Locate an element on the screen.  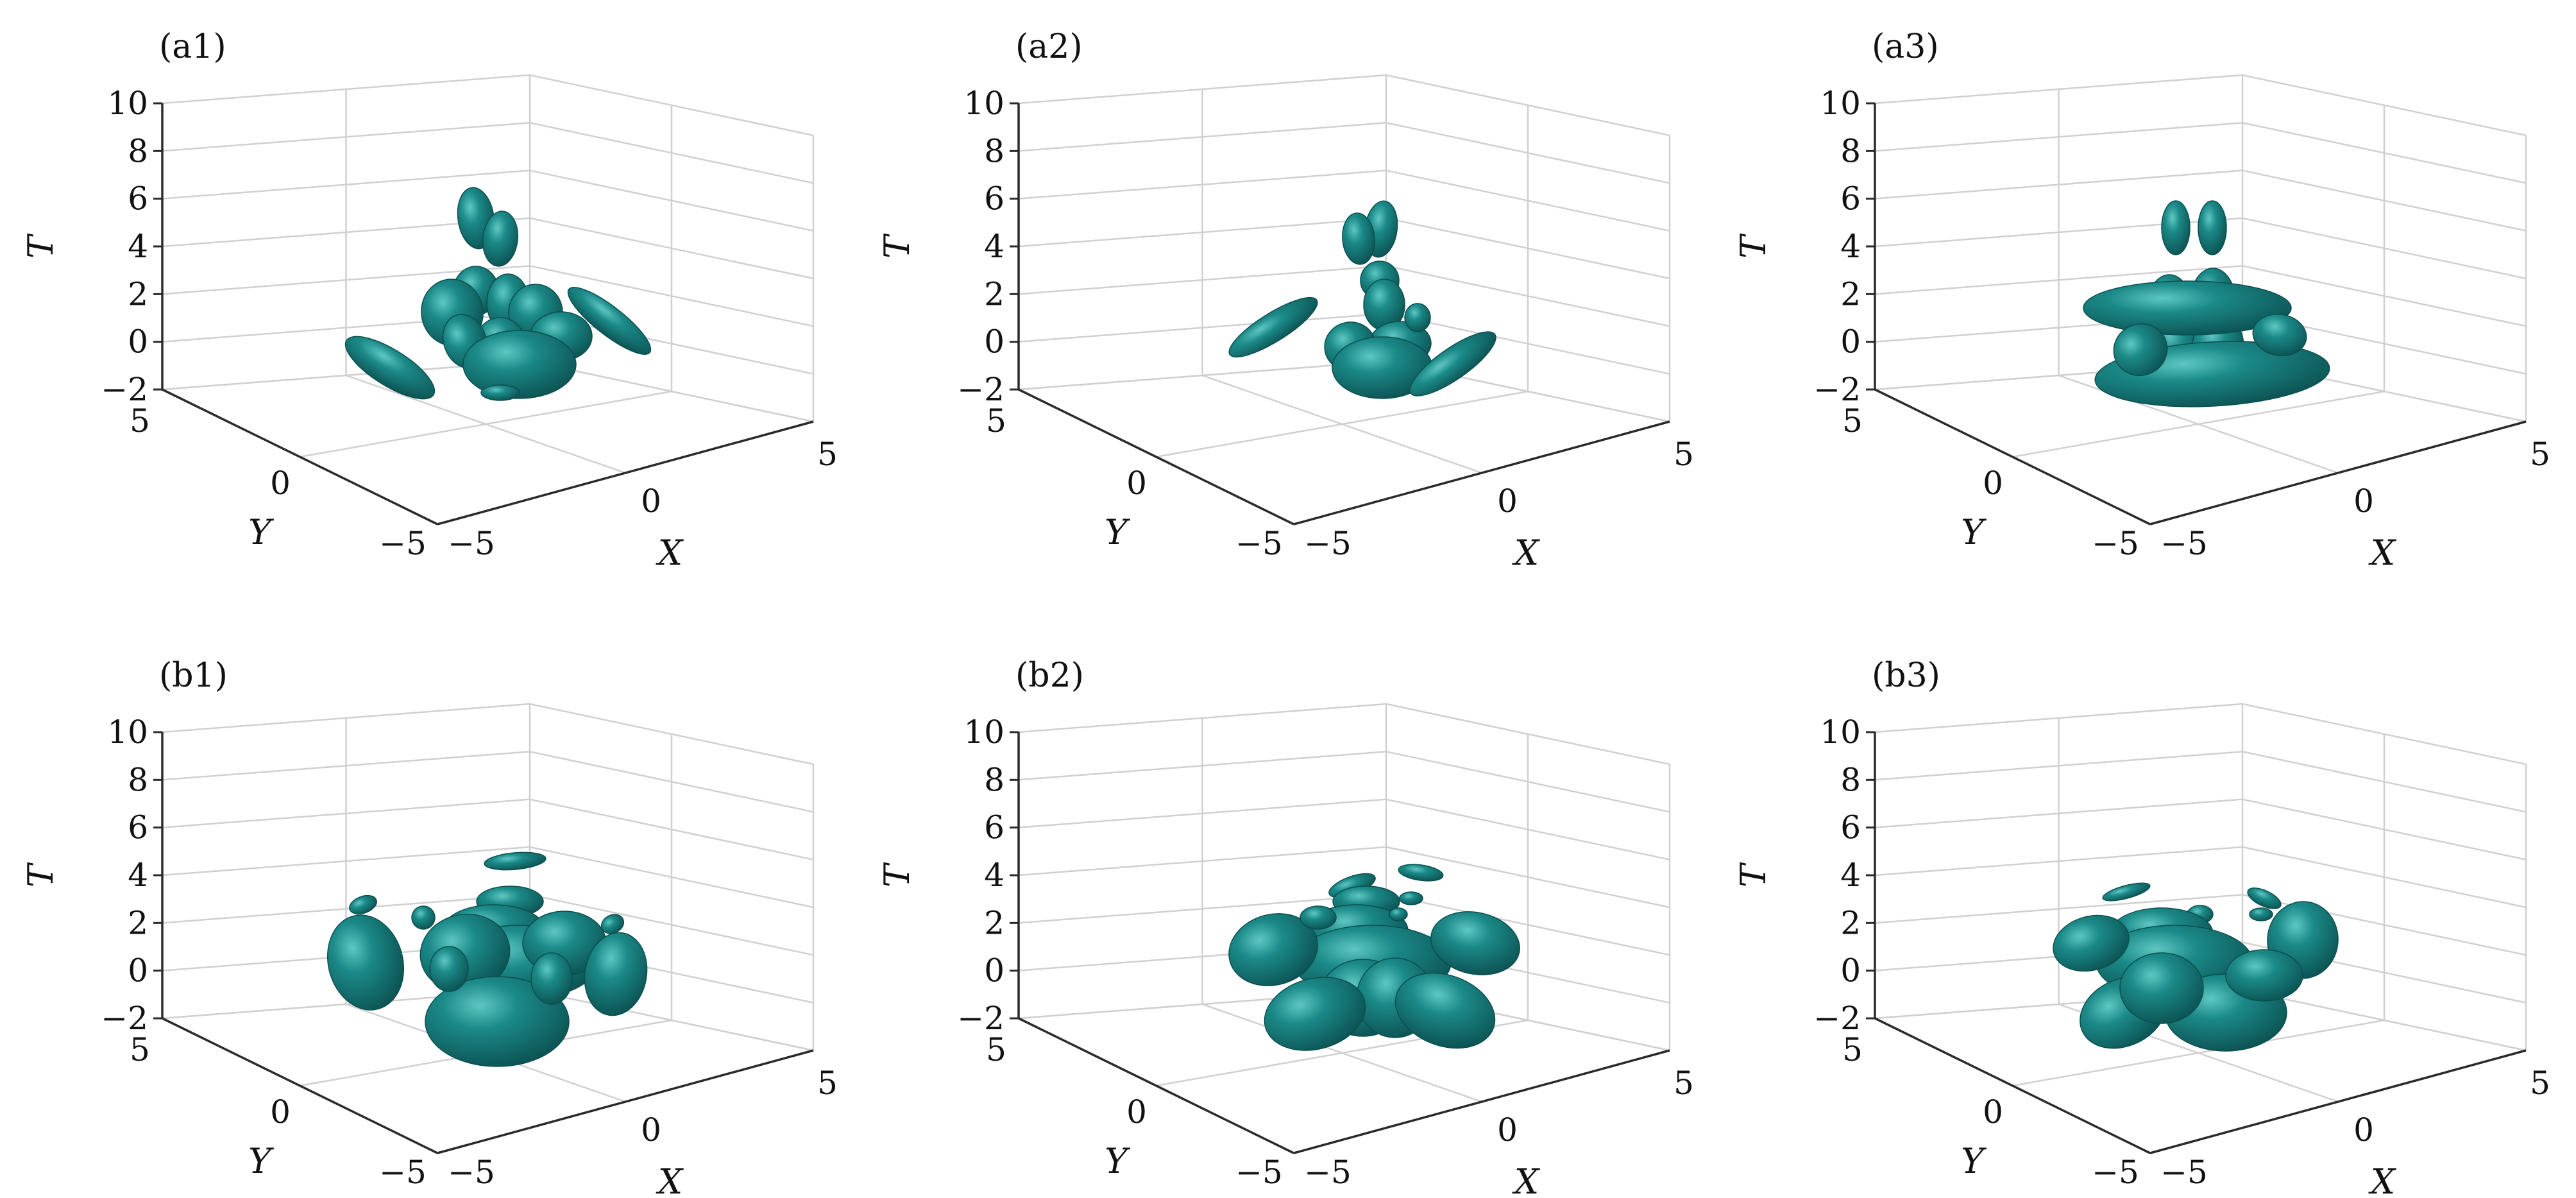
panel-label: (b3) is located at coordinates (1906, 675).